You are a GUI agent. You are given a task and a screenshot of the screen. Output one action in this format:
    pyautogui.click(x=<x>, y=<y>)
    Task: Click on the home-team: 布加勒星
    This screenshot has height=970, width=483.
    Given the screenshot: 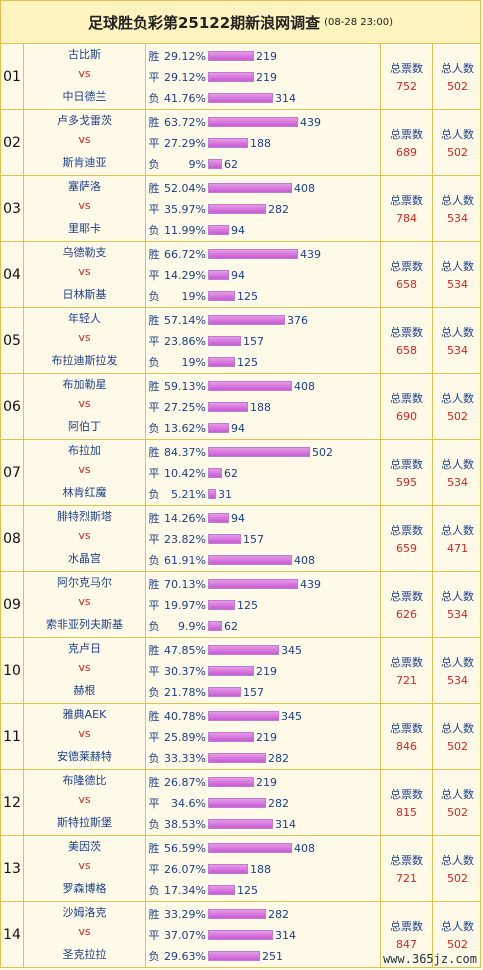 What is the action you would take?
    pyautogui.click(x=84, y=384)
    